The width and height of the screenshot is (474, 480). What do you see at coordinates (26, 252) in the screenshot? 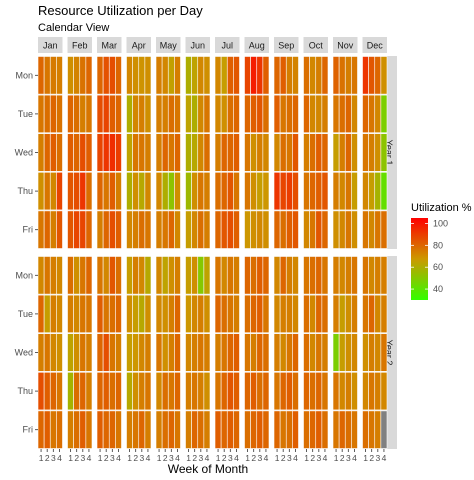
I see `weekday-axes: Mon Tue Wed Thu Fri Mon Tue Wed Thu Fri` at bounding box center [26, 252].